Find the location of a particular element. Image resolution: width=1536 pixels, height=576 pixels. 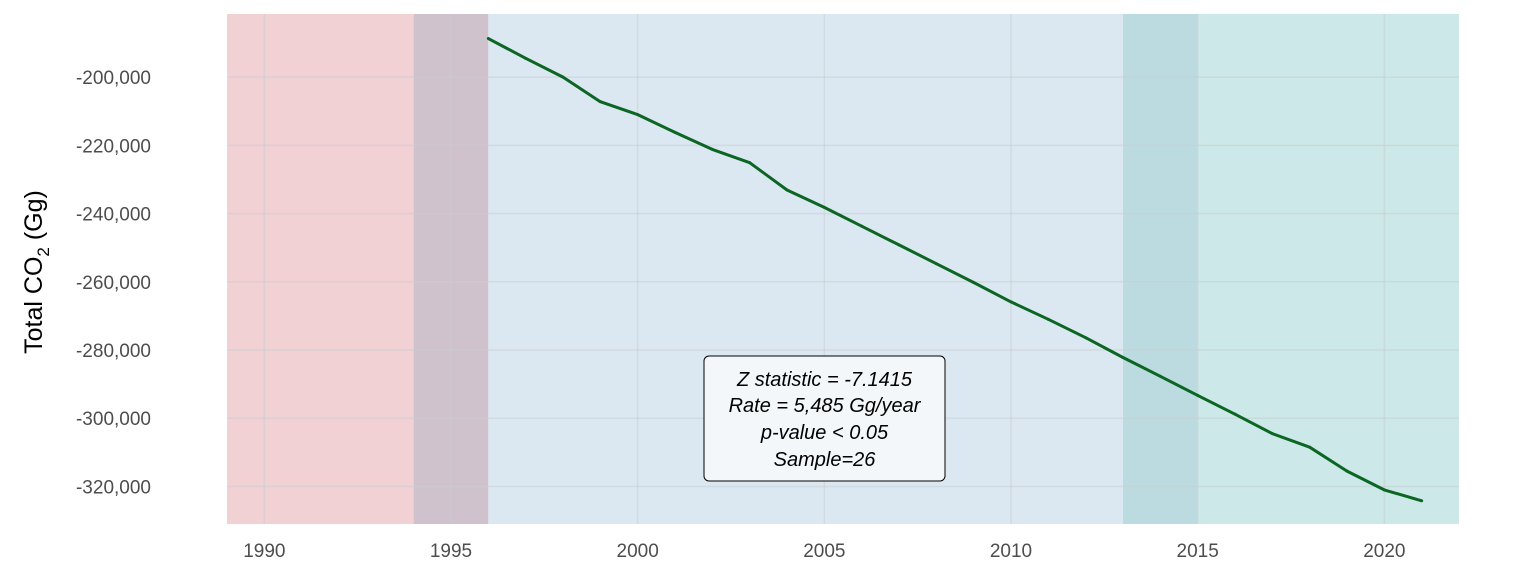

y-tick-label: -280,000 is located at coordinates (113, 351).